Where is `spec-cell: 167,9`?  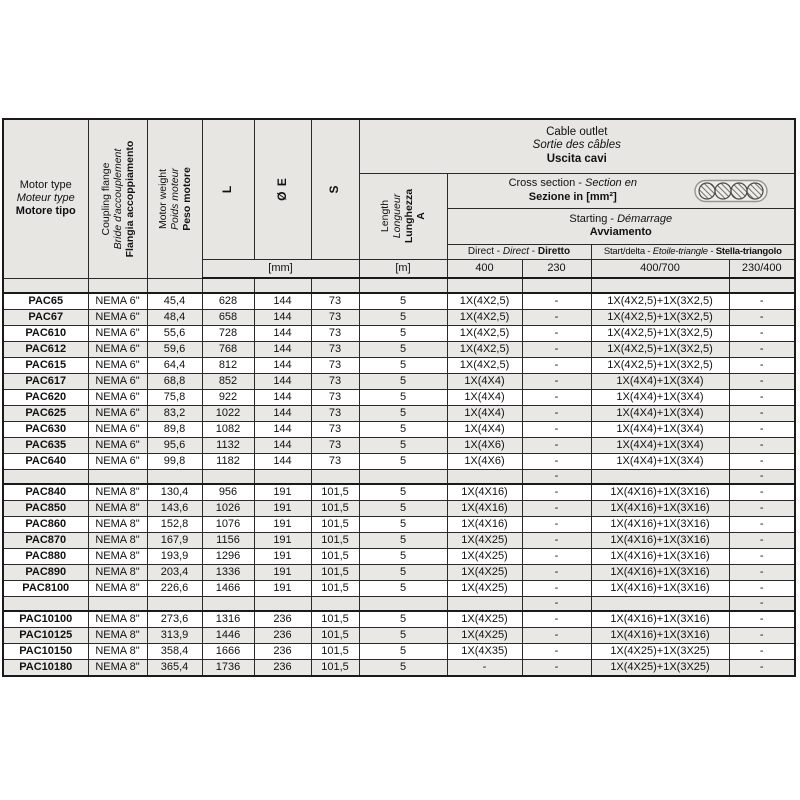 spec-cell: 167,9 is located at coordinates (174, 540).